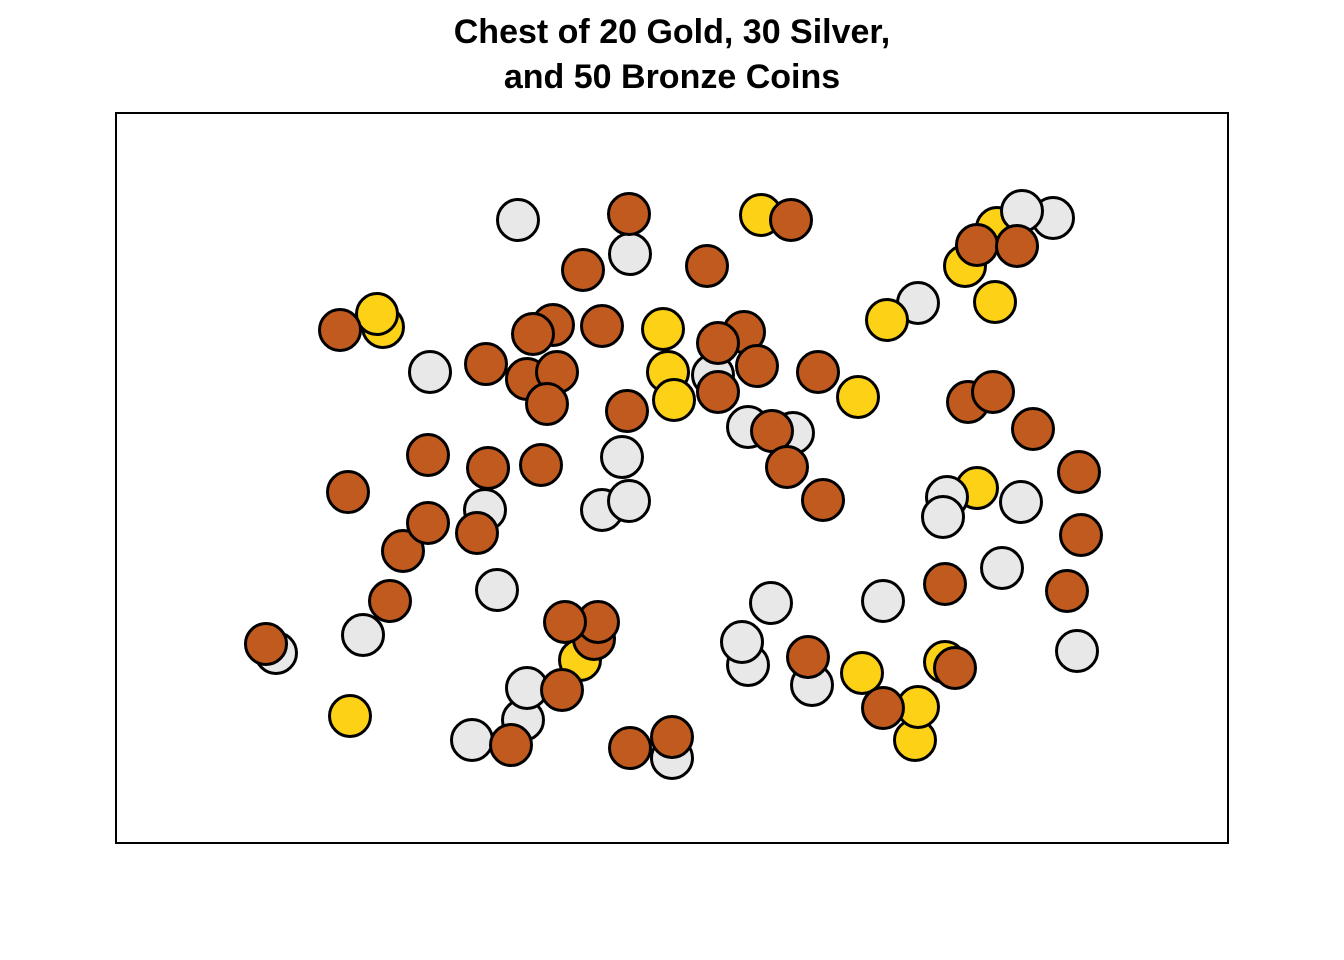 This screenshot has height=960, width=1344. What do you see at coordinates (672, 77) in the screenshot?
I see `chart-title-line2: and 50 Bronze Coins` at bounding box center [672, 77].